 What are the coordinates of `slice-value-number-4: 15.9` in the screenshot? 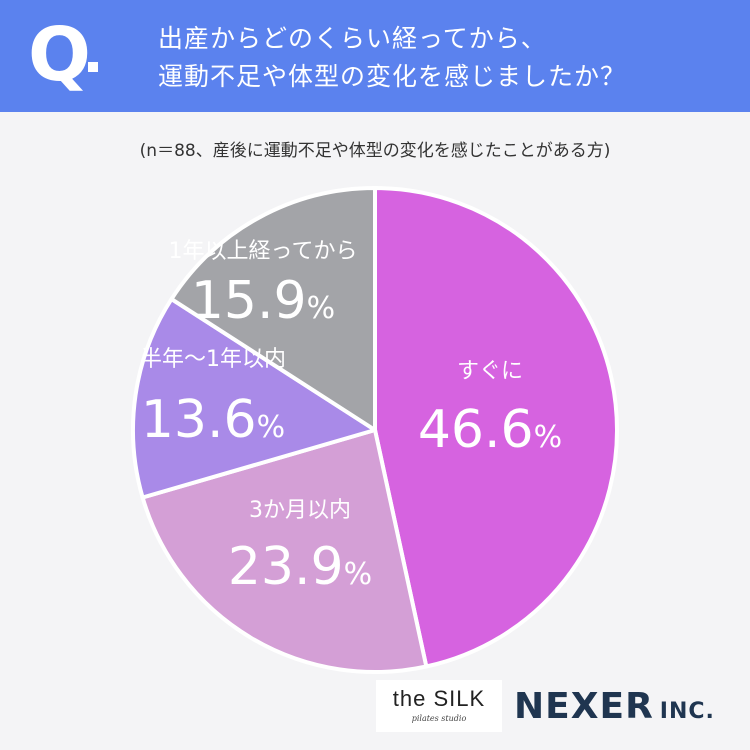 It's located at (249, 301).